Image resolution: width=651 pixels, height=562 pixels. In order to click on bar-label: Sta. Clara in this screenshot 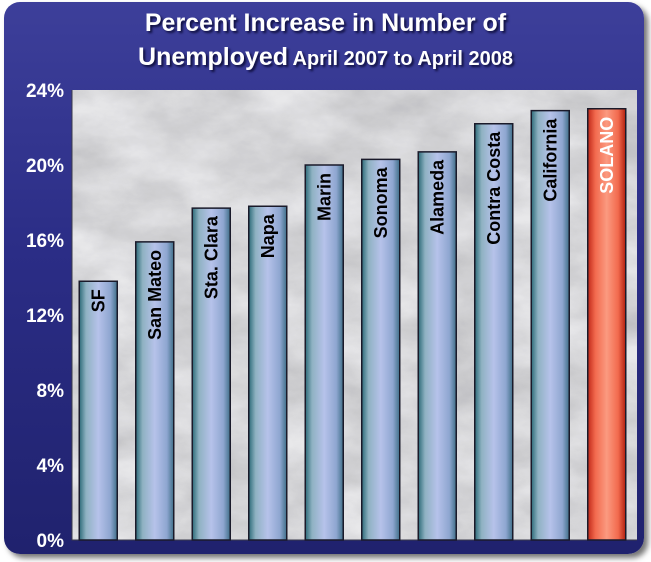, I will do `click(211, 257)`.